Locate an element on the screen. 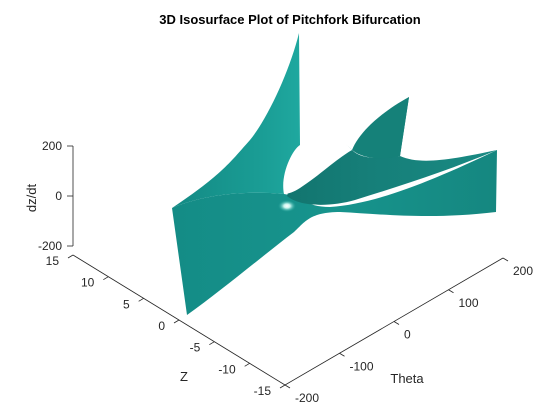 The width and height of the screenshot is (560, 420). x-axis-label: Theta is located at coordinates (407, 378).